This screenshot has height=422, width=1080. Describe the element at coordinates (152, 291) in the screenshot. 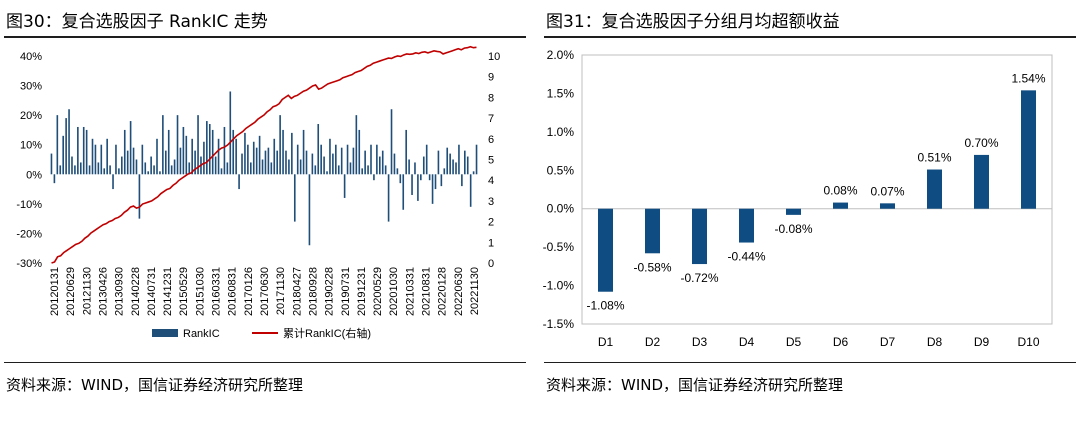

I see `x-axis-tick-label: 20140731` at that location.